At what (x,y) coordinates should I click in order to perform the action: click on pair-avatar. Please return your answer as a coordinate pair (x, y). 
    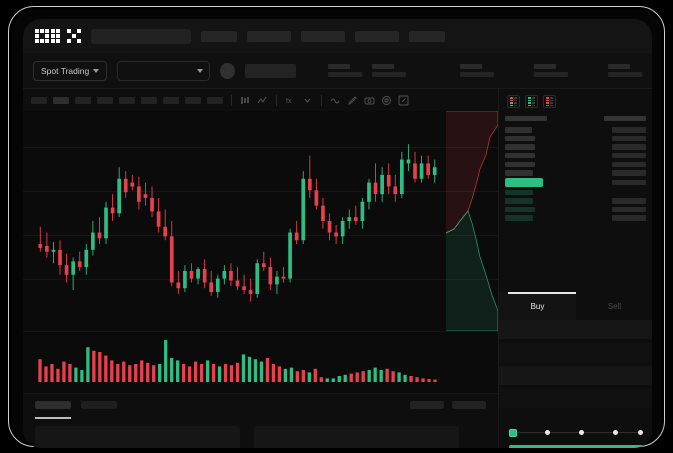
    Looking at the image, I should click on (227, 70).